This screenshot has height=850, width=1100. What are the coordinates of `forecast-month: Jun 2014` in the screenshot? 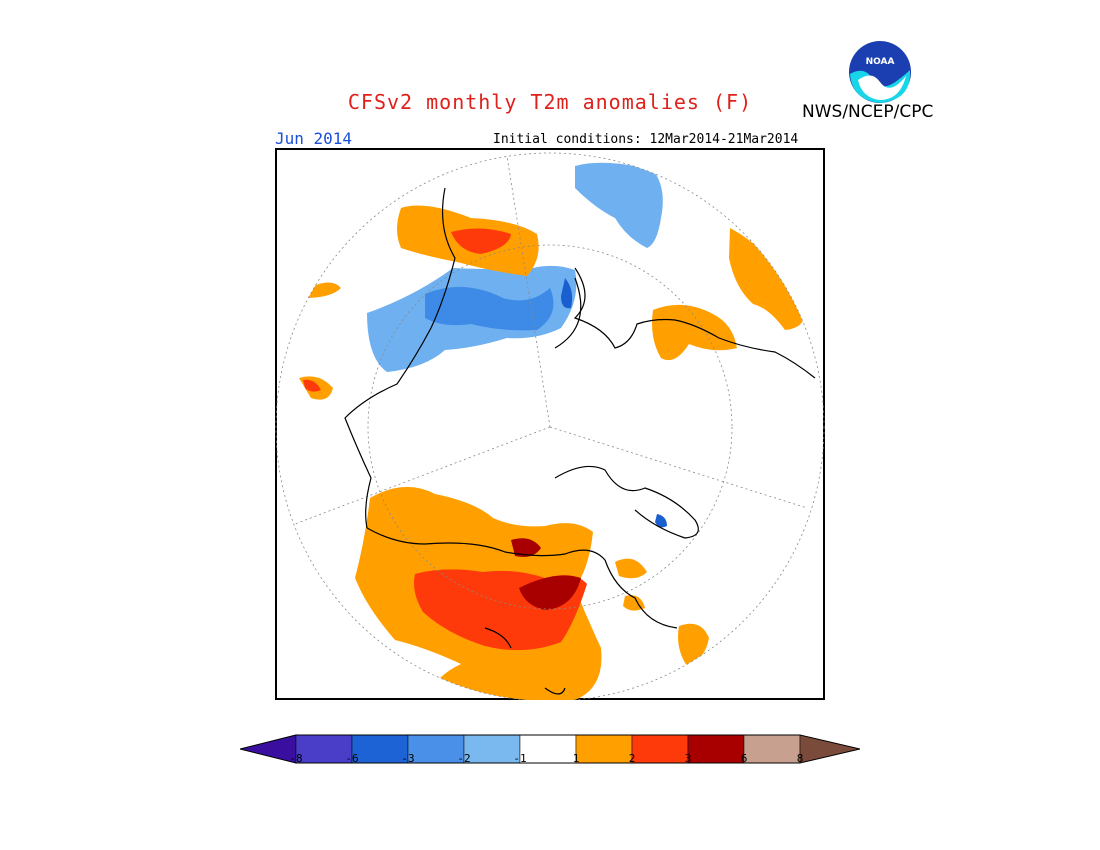 It's located at (314, 138).